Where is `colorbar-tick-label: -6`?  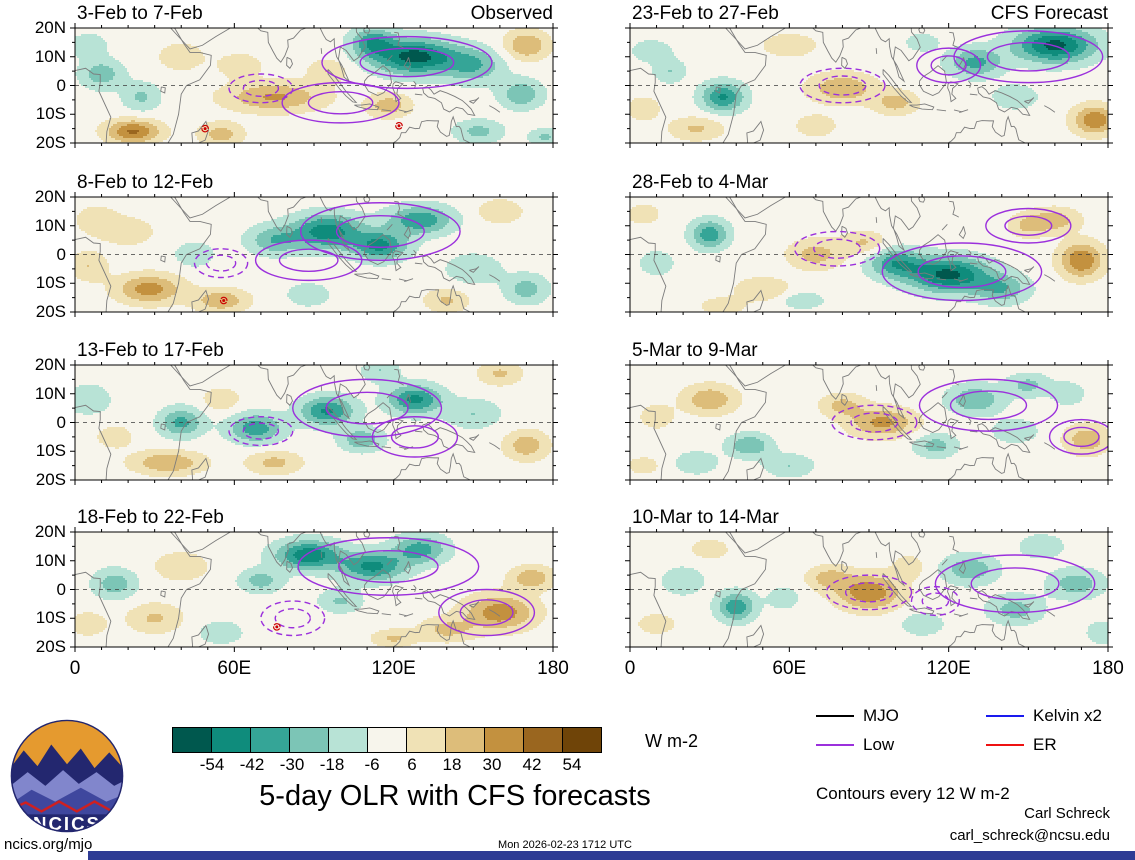
colorbar-tick-label: -6 is located at coordinates (372, 764).